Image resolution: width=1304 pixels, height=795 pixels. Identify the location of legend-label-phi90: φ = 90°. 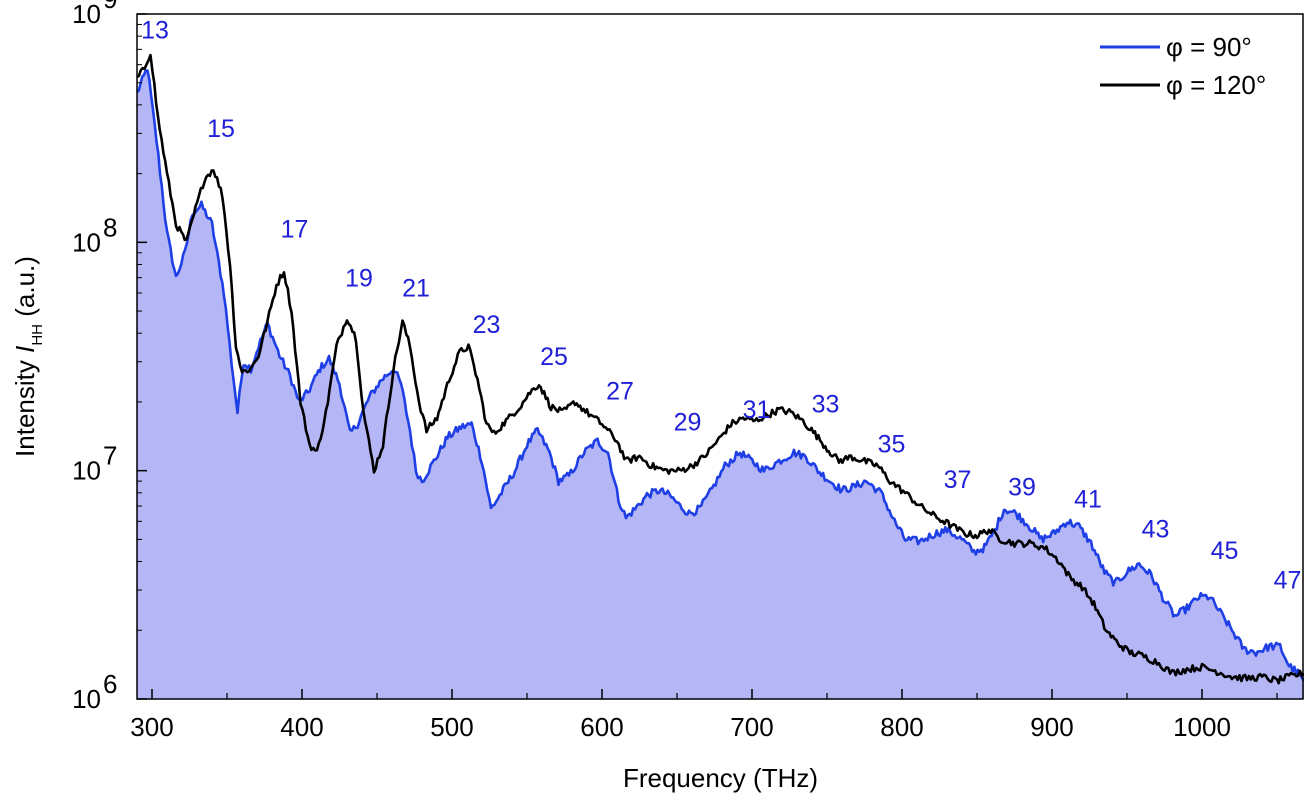
(1209, 47).